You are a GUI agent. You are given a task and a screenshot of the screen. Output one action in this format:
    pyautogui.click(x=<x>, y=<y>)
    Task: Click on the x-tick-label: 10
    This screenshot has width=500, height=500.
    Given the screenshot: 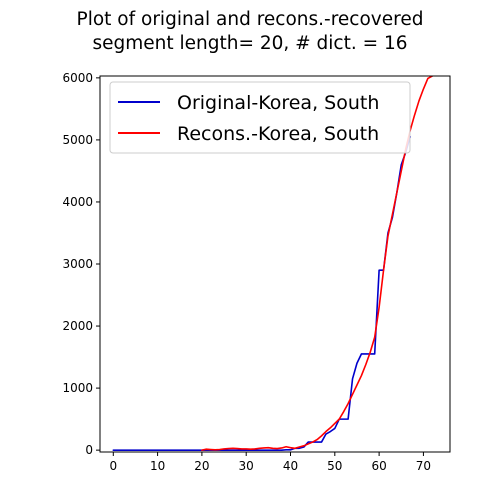 What is the action you would take?
    pyautogui.click(x=157, y=466)
    